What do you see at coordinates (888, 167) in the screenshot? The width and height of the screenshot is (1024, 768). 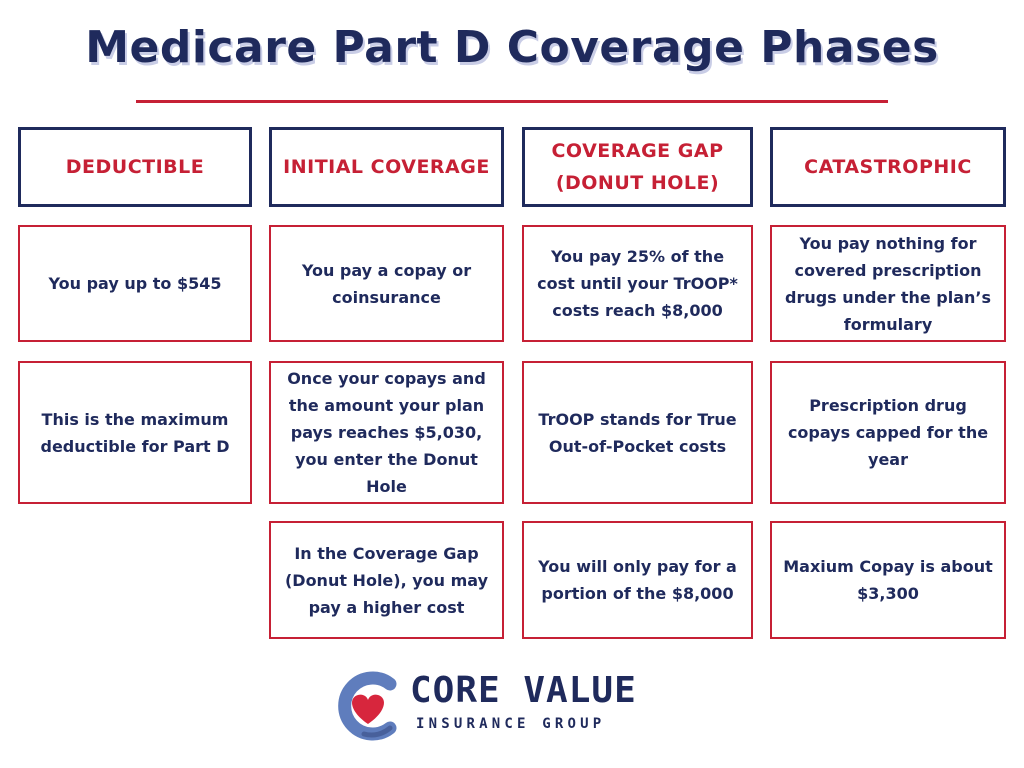 I see `header-catastrophic: CATASTROPHIC` at bounding box center [888, 167].